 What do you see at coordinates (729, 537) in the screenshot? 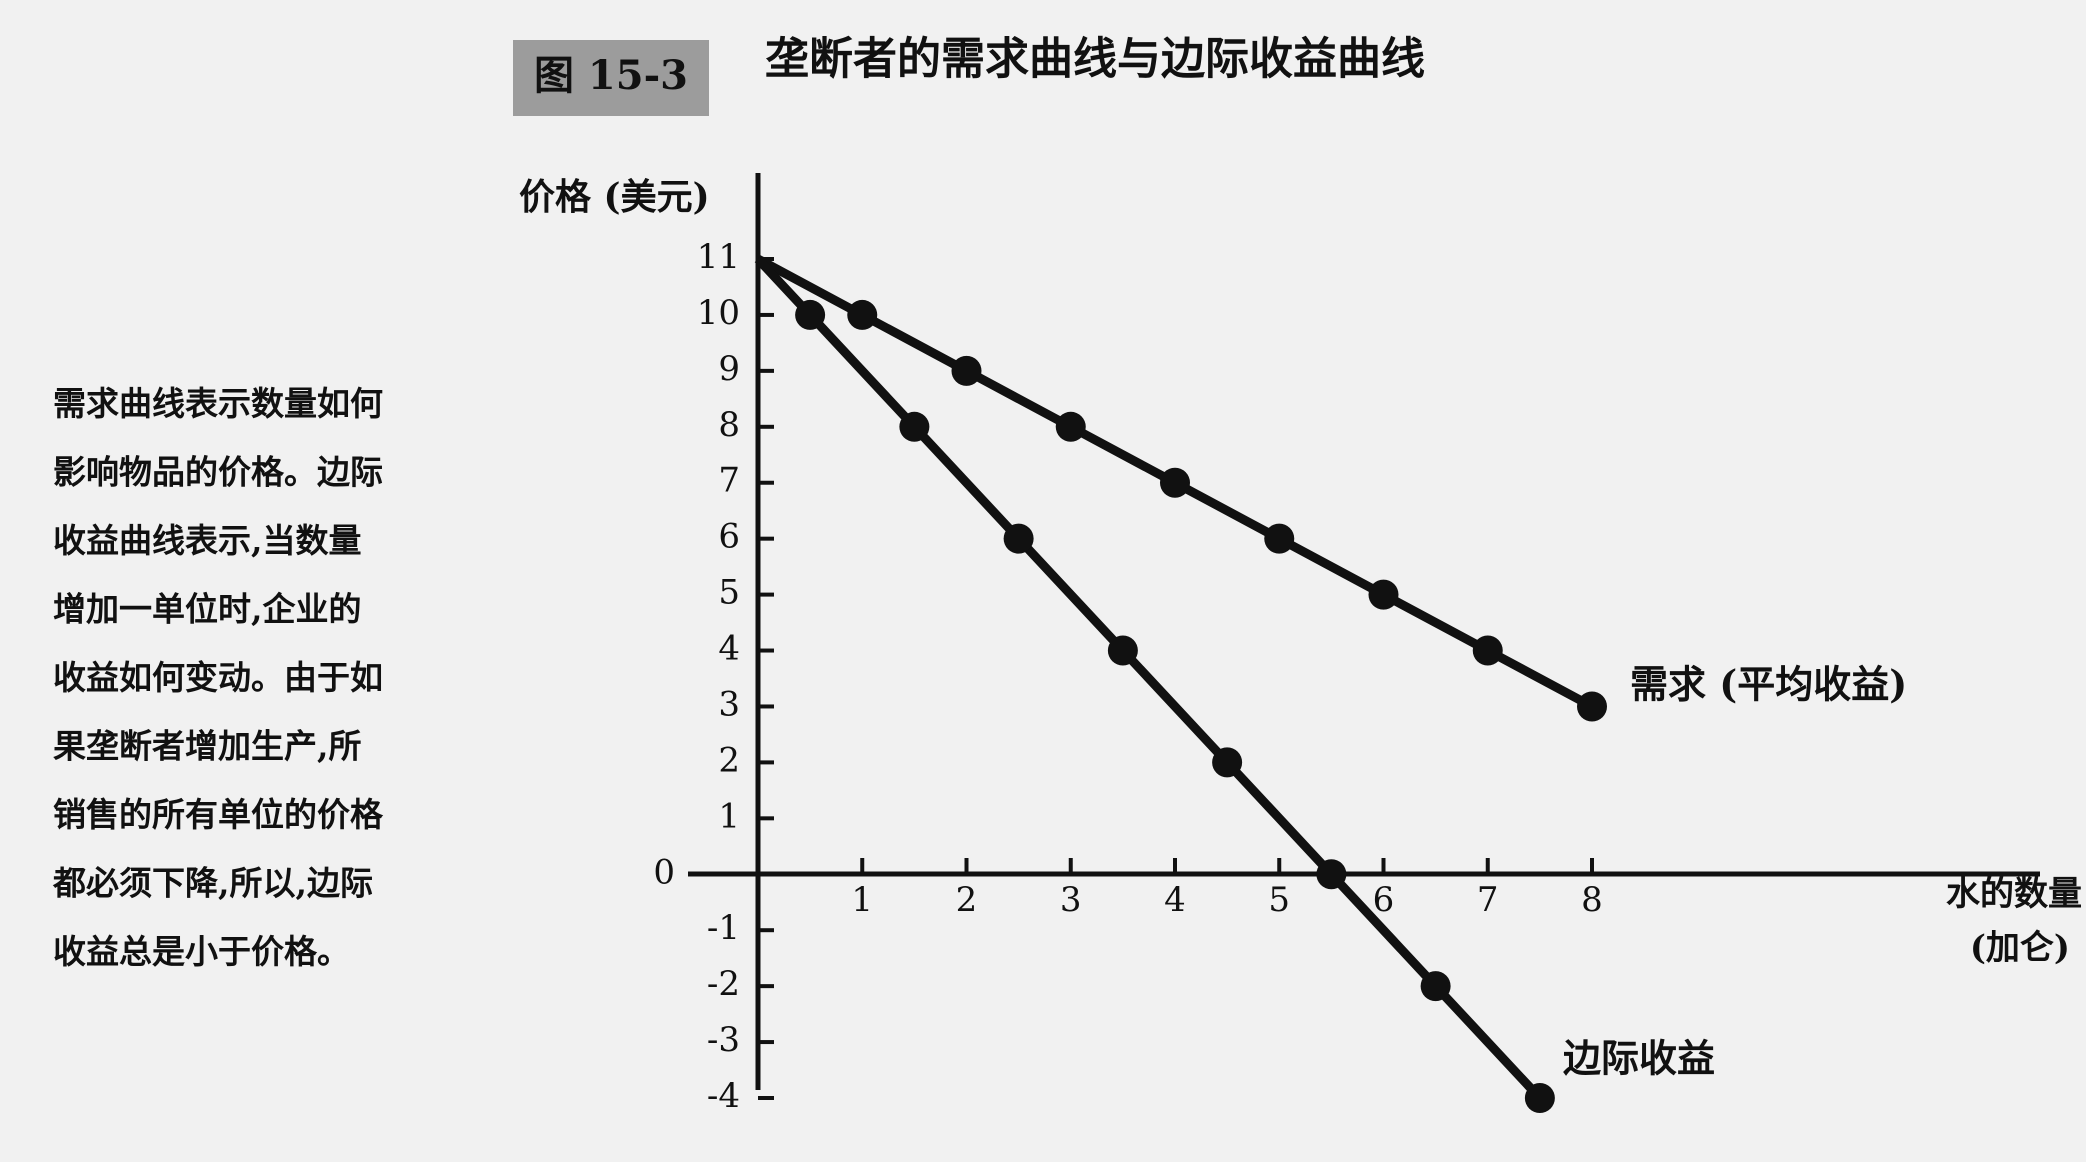
I see `y-tick-label: 6` at bounding box center [729, 537].